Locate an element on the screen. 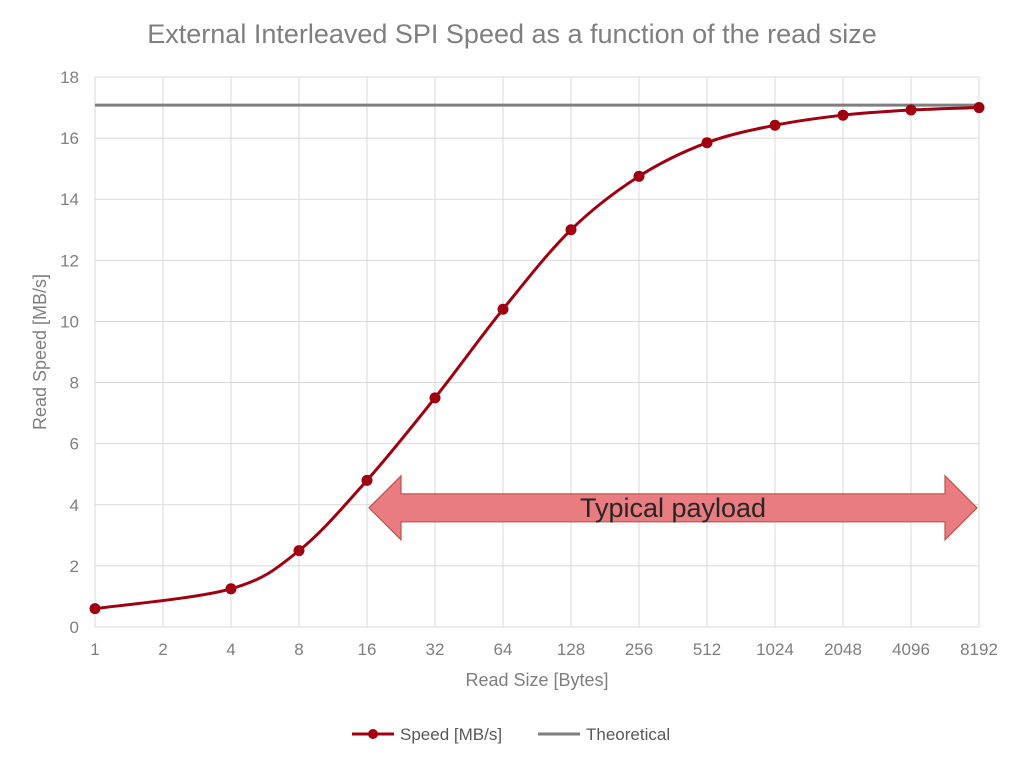  legend-marker-speed is located at coordinates (373, 734).